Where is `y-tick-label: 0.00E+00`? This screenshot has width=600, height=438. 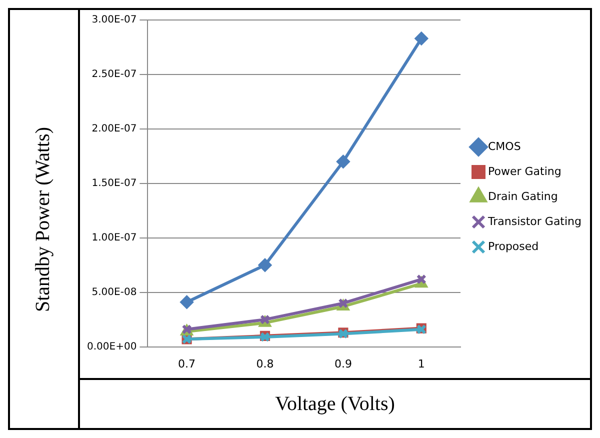
y-tick-label: 0.00E+00 is located at coordinates (112, 346).